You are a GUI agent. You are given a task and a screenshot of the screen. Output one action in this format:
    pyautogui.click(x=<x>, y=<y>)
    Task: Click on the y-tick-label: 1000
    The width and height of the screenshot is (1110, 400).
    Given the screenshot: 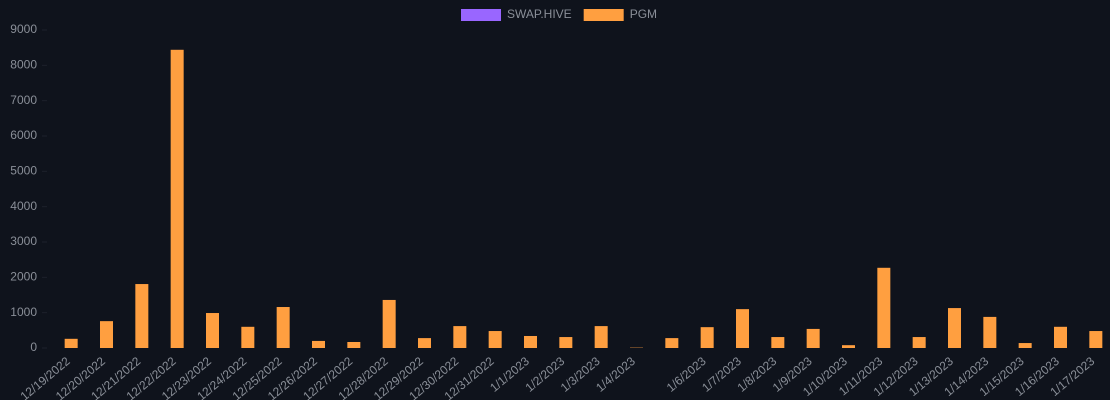 What is the action you would take?
    pyautogui.click(x=23, y=312)
    